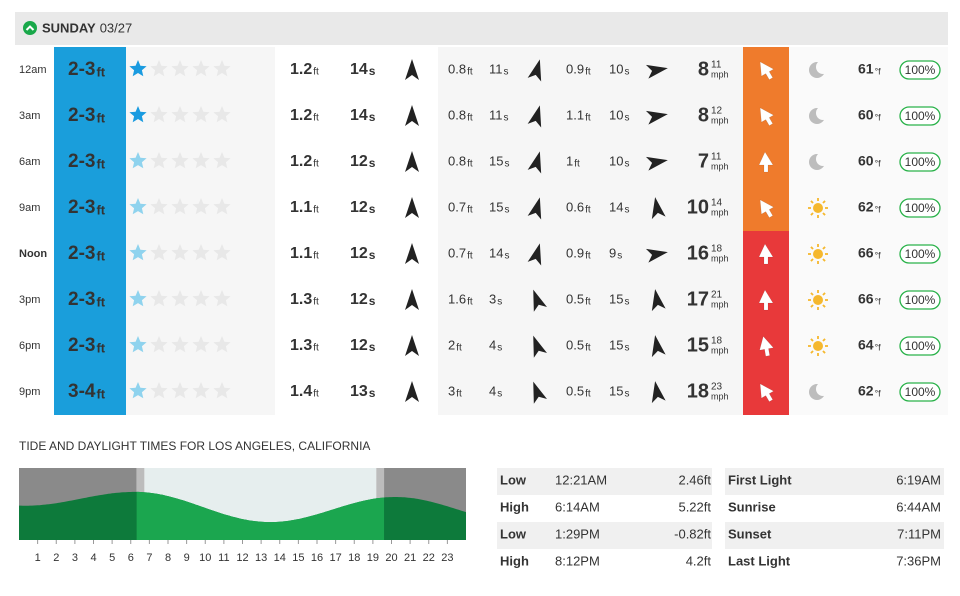  Describe the element at coordinates (760, 479) in the screenshot. I see `light-label: First Light` at that location.